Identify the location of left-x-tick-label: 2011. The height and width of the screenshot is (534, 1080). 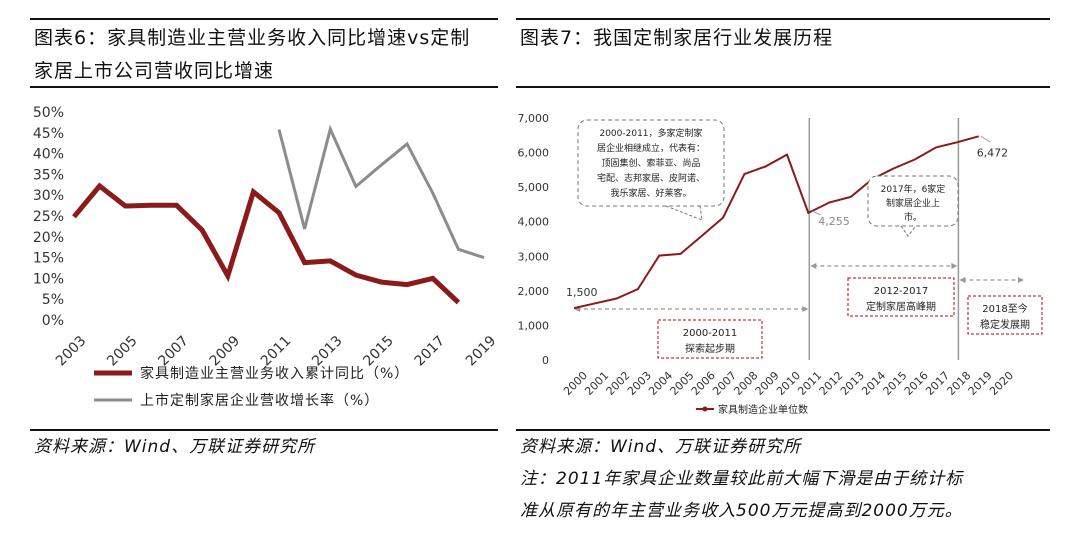
(276, 351).